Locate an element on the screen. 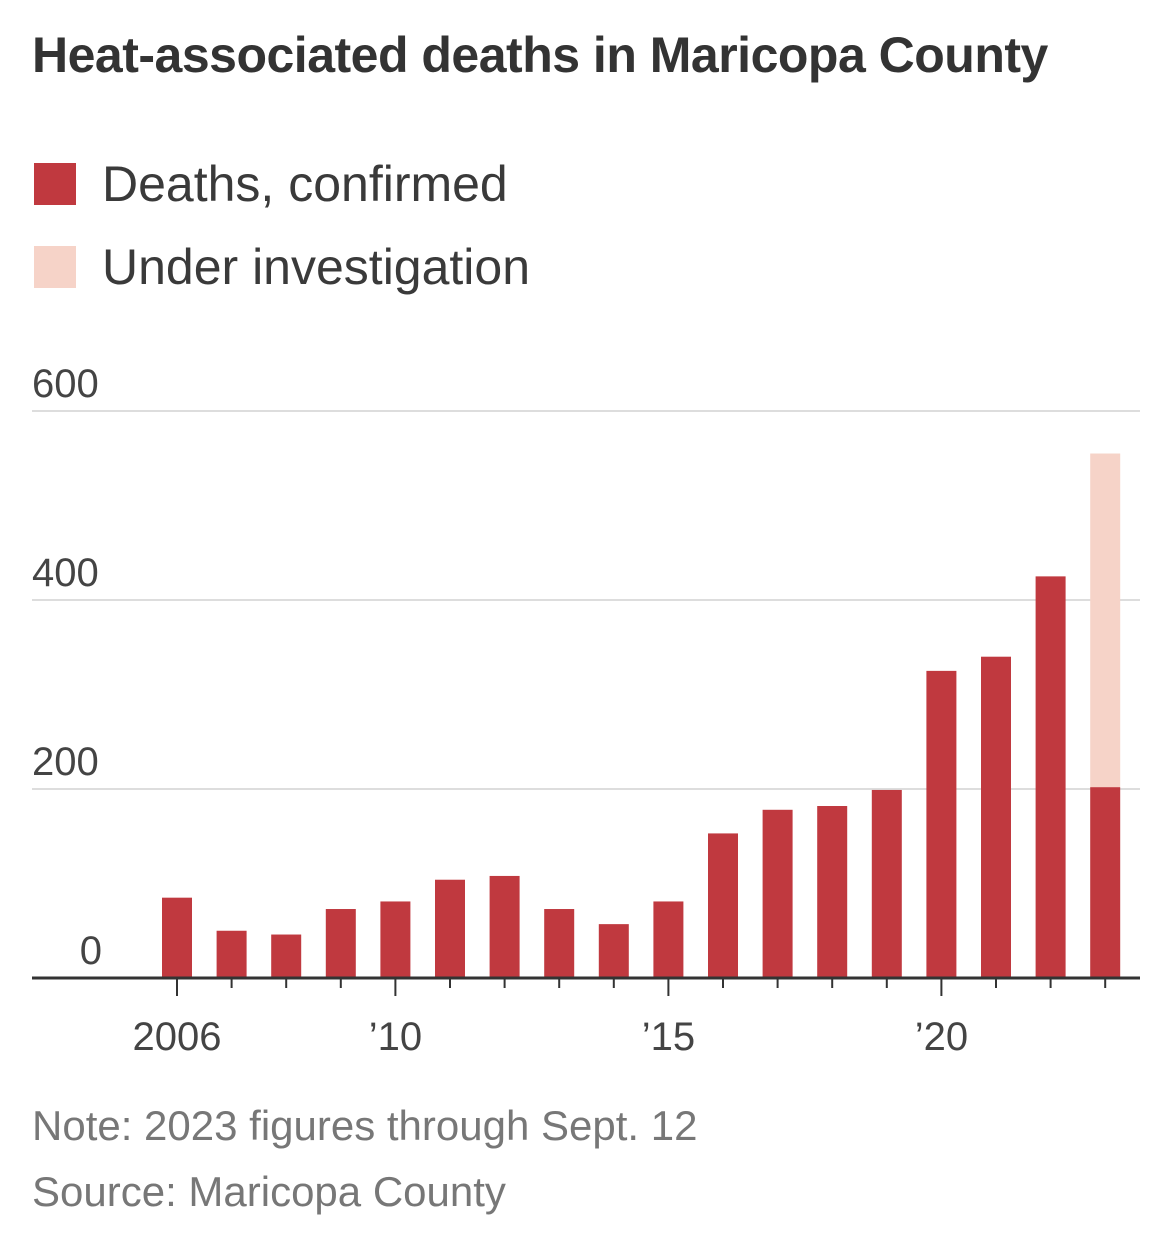 The image size is (1170, 1241). legend-item-investigation: Under investigation is located at coordinates (282, 267).